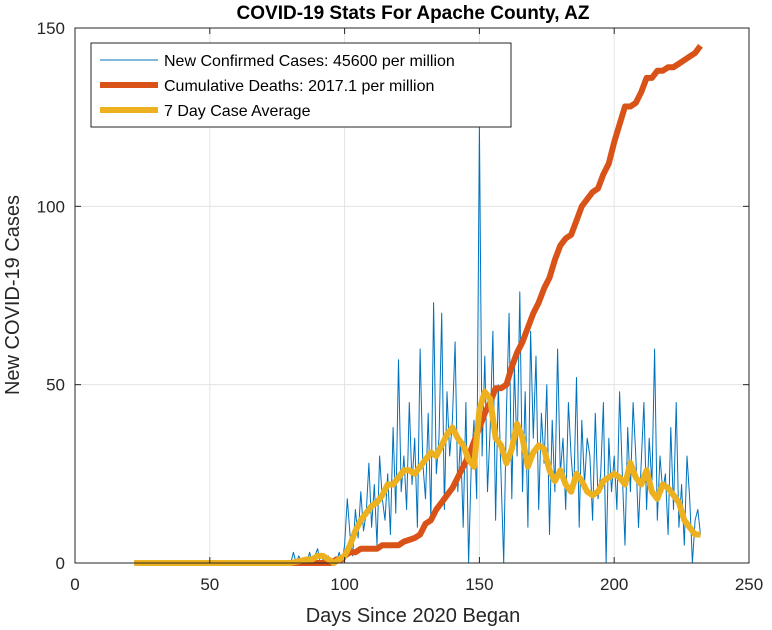  I want to click on y-axis-label: New COVID-19 Cases, so click(13, 295).